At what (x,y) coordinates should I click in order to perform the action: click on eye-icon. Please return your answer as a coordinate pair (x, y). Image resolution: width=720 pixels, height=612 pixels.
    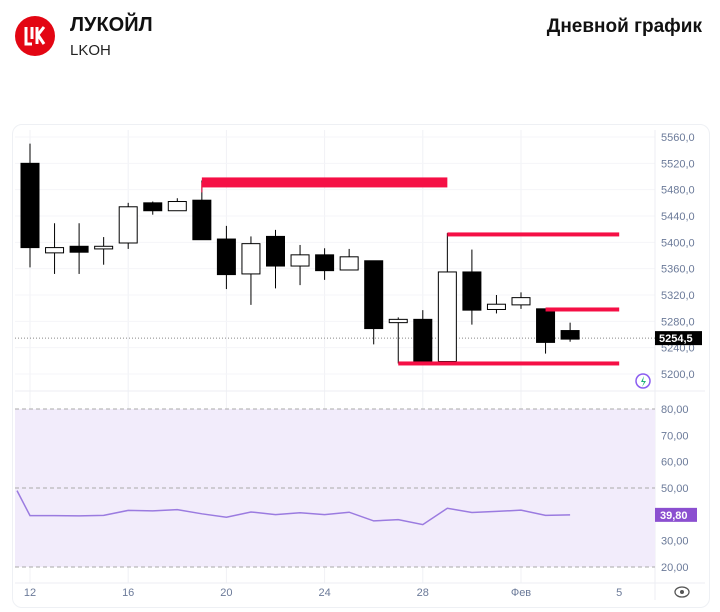
    Looking at the image, I should click on (682, 592).